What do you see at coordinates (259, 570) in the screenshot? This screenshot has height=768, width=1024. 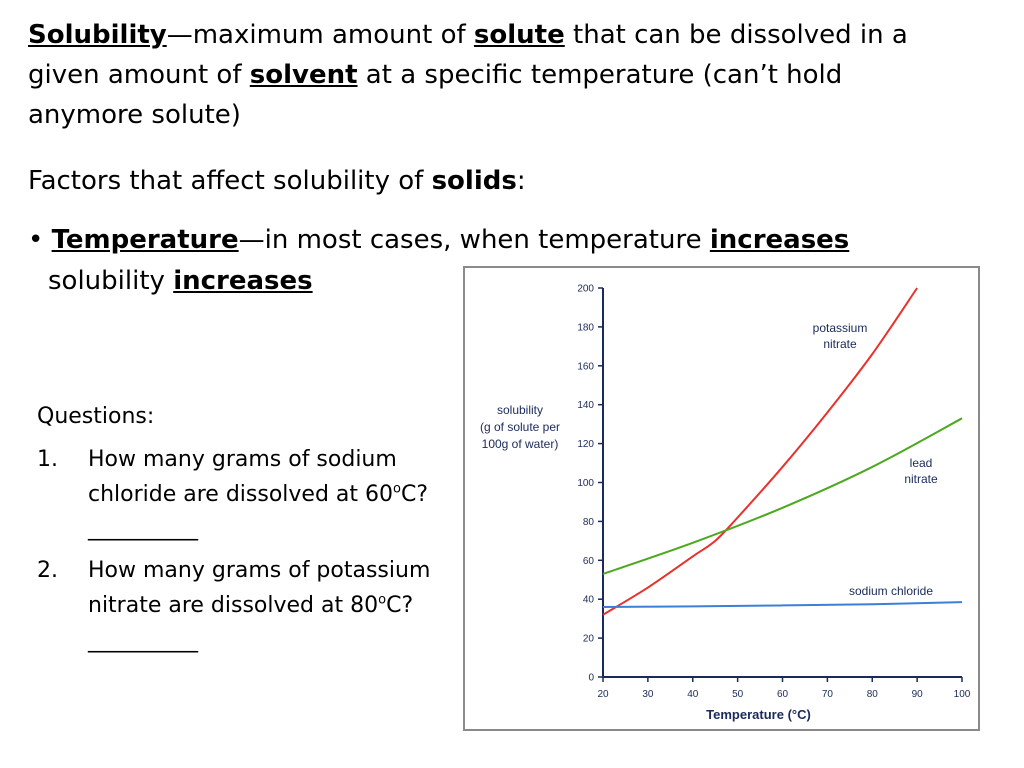 I see `question-2-line-1: How many grams of potassium` at bounding box center [259, 570].